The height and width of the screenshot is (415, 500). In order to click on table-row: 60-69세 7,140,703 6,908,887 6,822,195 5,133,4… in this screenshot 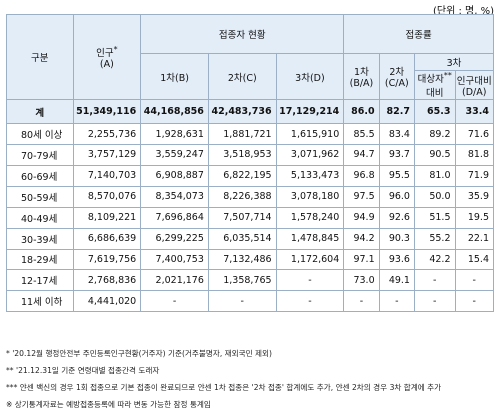, I will do `click(250, 175)`.